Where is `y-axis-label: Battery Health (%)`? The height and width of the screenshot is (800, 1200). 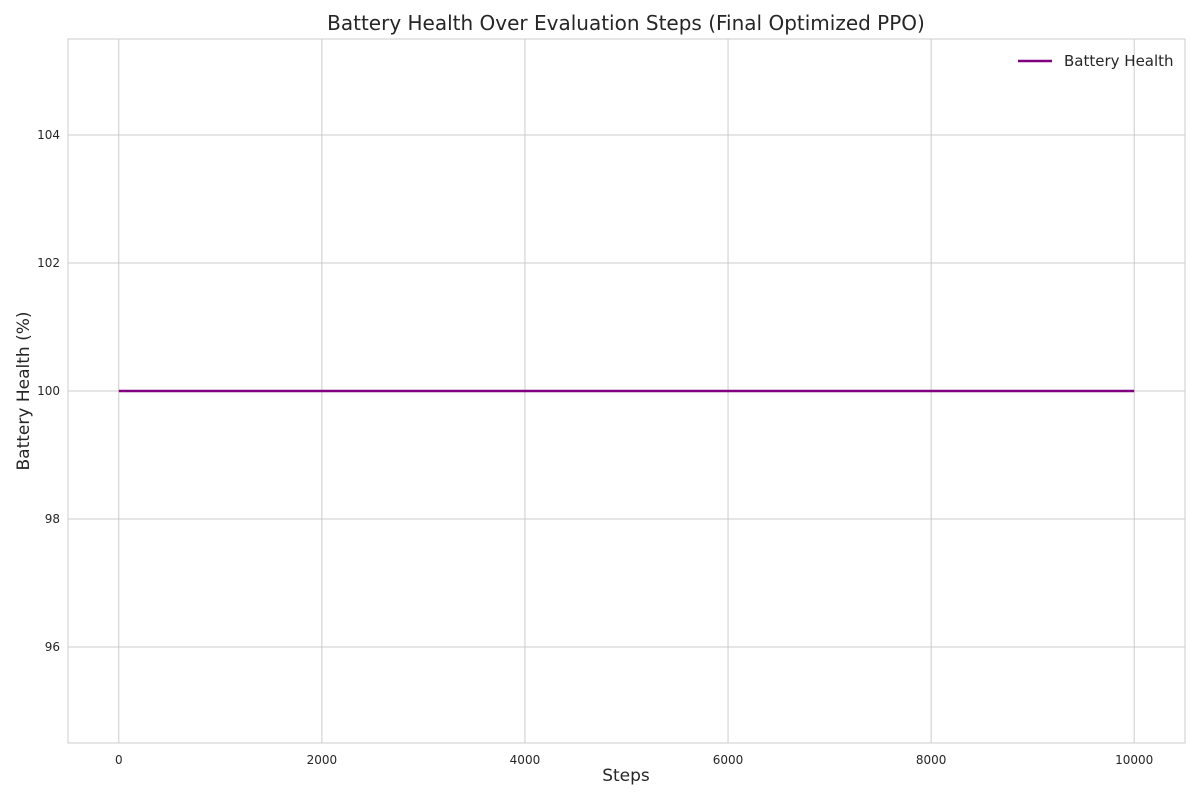
y-axis-label: Battery Health (%) is located at coordinates (24, 391).